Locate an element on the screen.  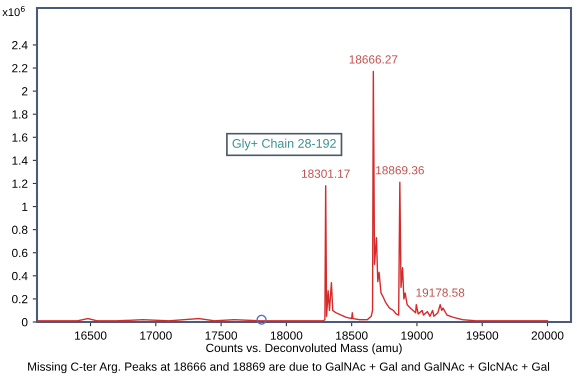
annotation: 18666.27 is located at coordinates (374, 59).